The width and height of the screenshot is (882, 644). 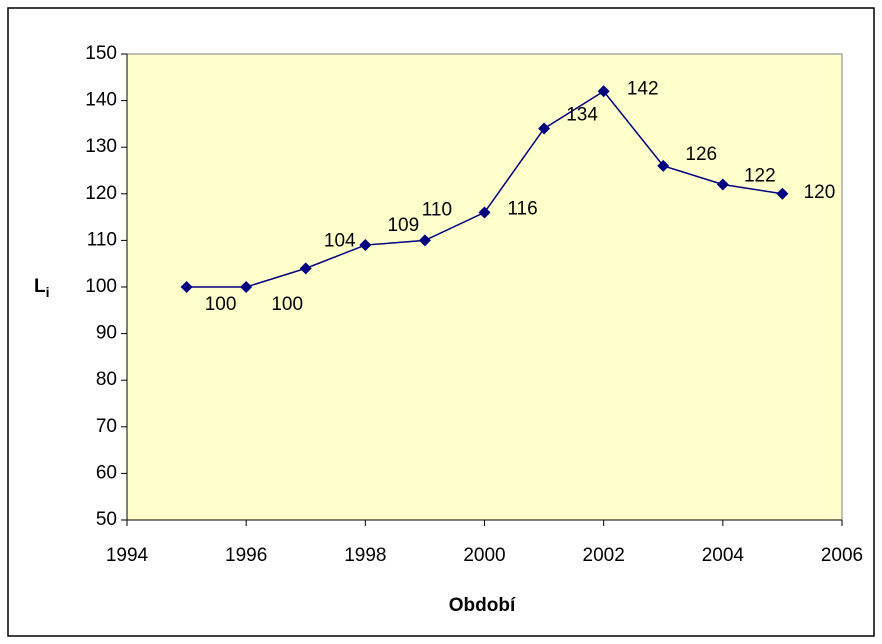 I want to click on x-tick-label: 2002, so click(x=604, y=555).